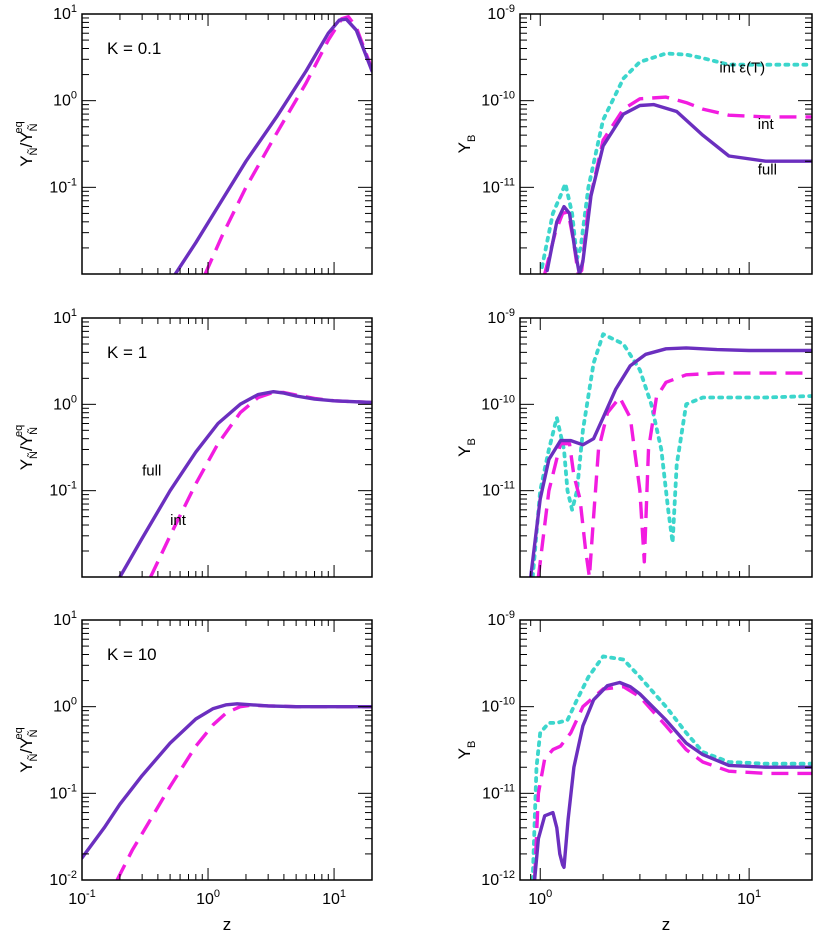 The width and height of the screenshot is (822, 935). I want to click on k-annotation: K = 0.1, so click(134, 48).